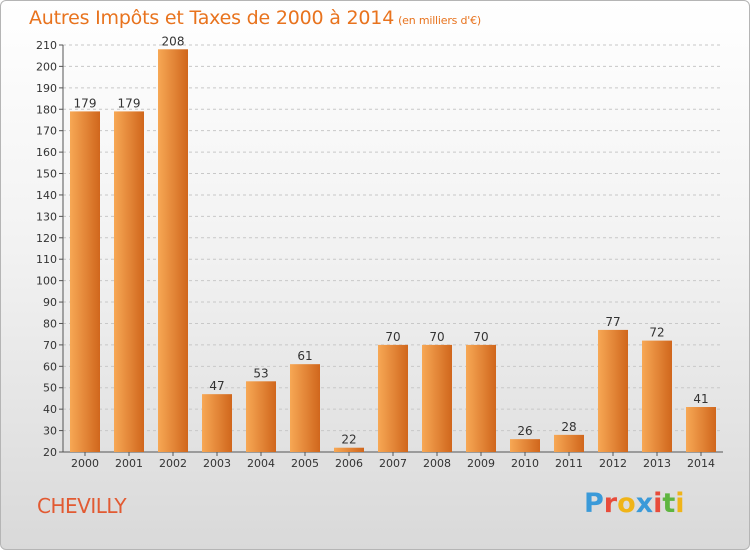  Describe the element at coordinates (524, 431) in the screenshot. I see `data-label: 26` at that location.